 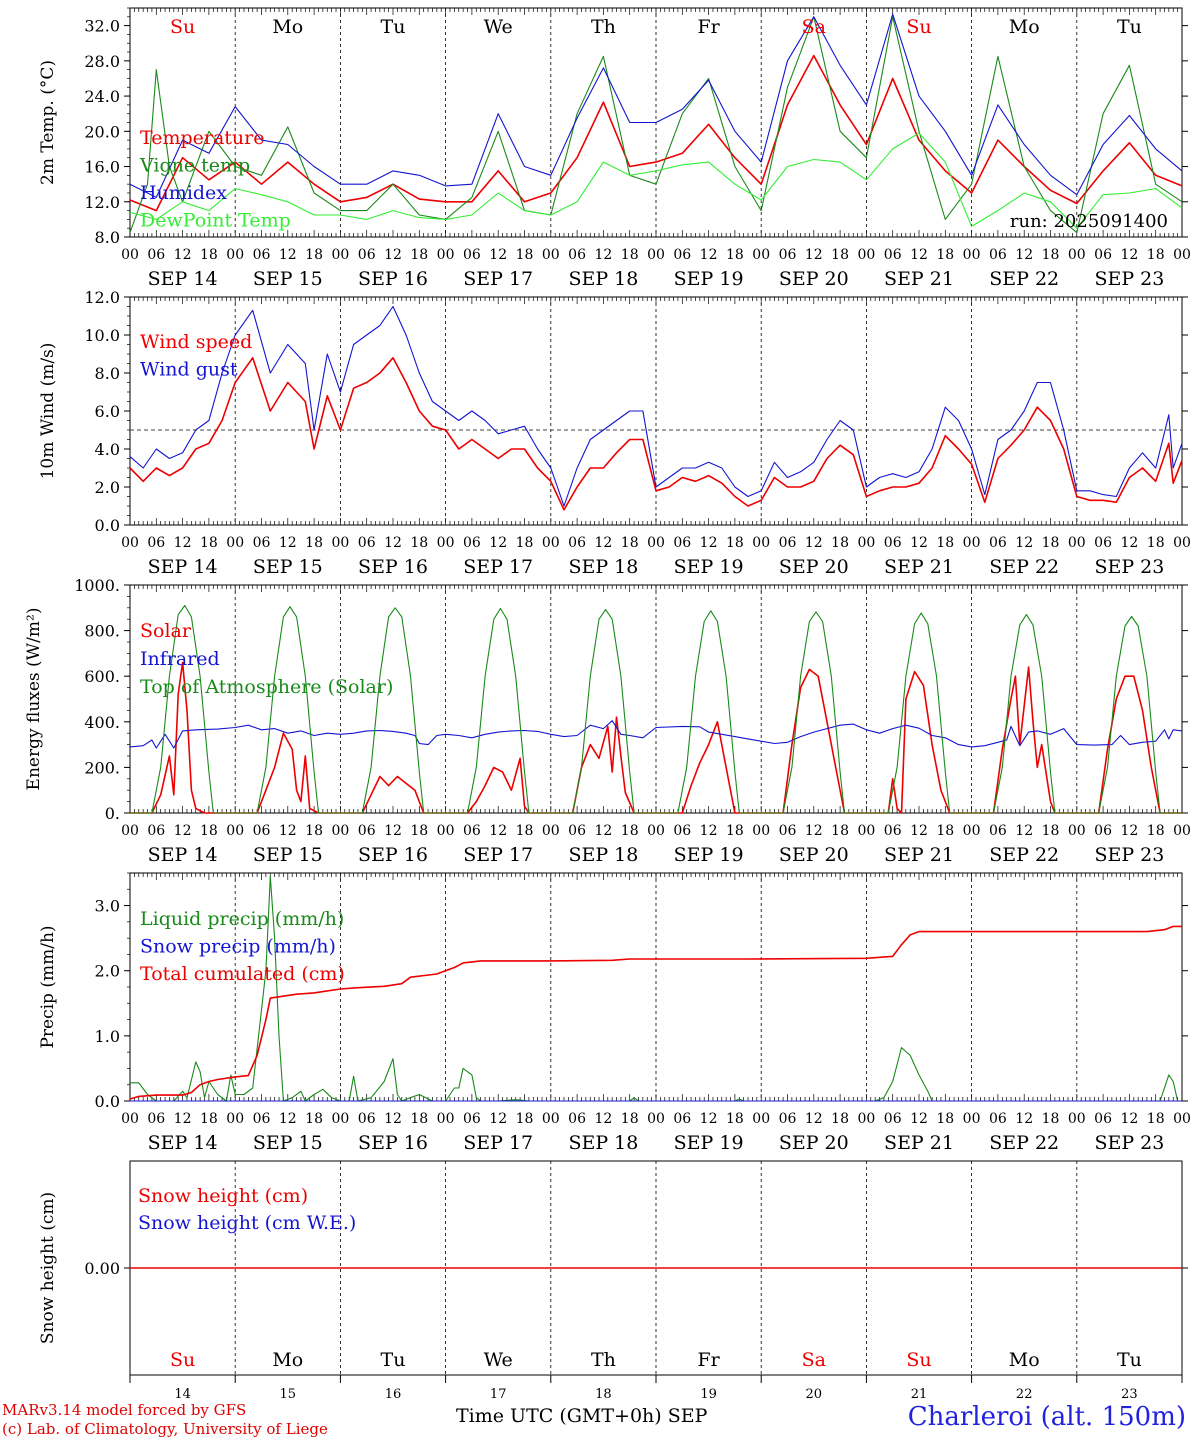 I want to click on day-letter-top: Mo, so click(x=1024, y=27).